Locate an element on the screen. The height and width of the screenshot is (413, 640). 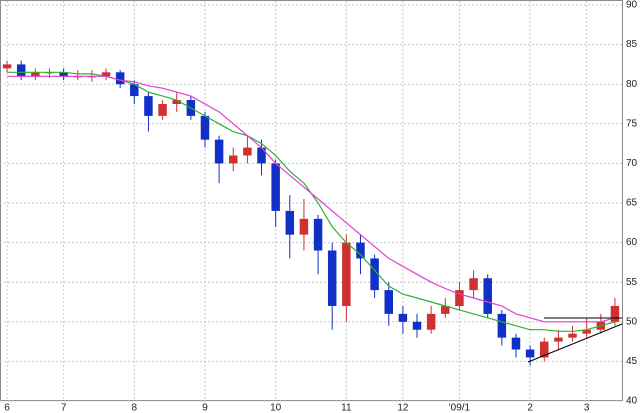
x-tick-label: 6 is located at coordinates (7, 408).